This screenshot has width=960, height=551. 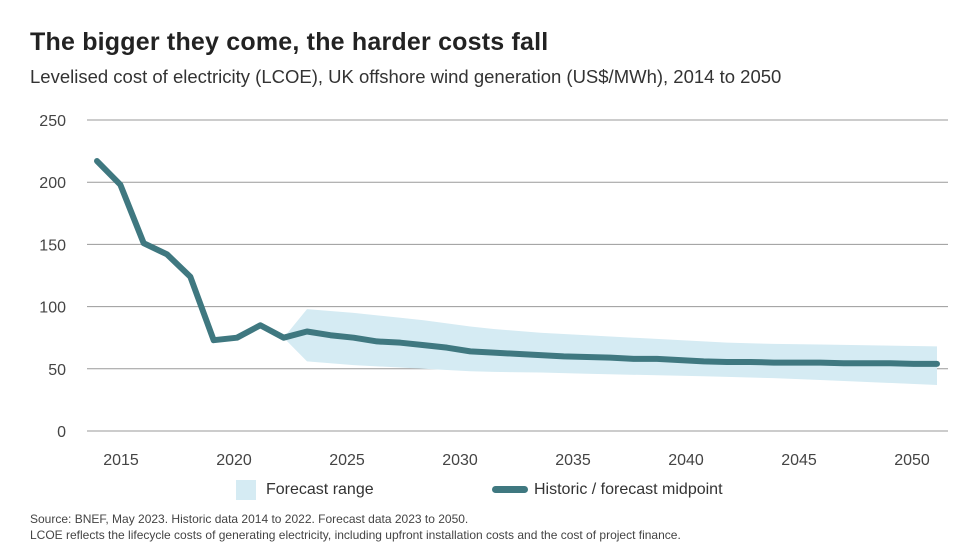 I want to click on y-tick-label: 50, so click(x=57, y=370).